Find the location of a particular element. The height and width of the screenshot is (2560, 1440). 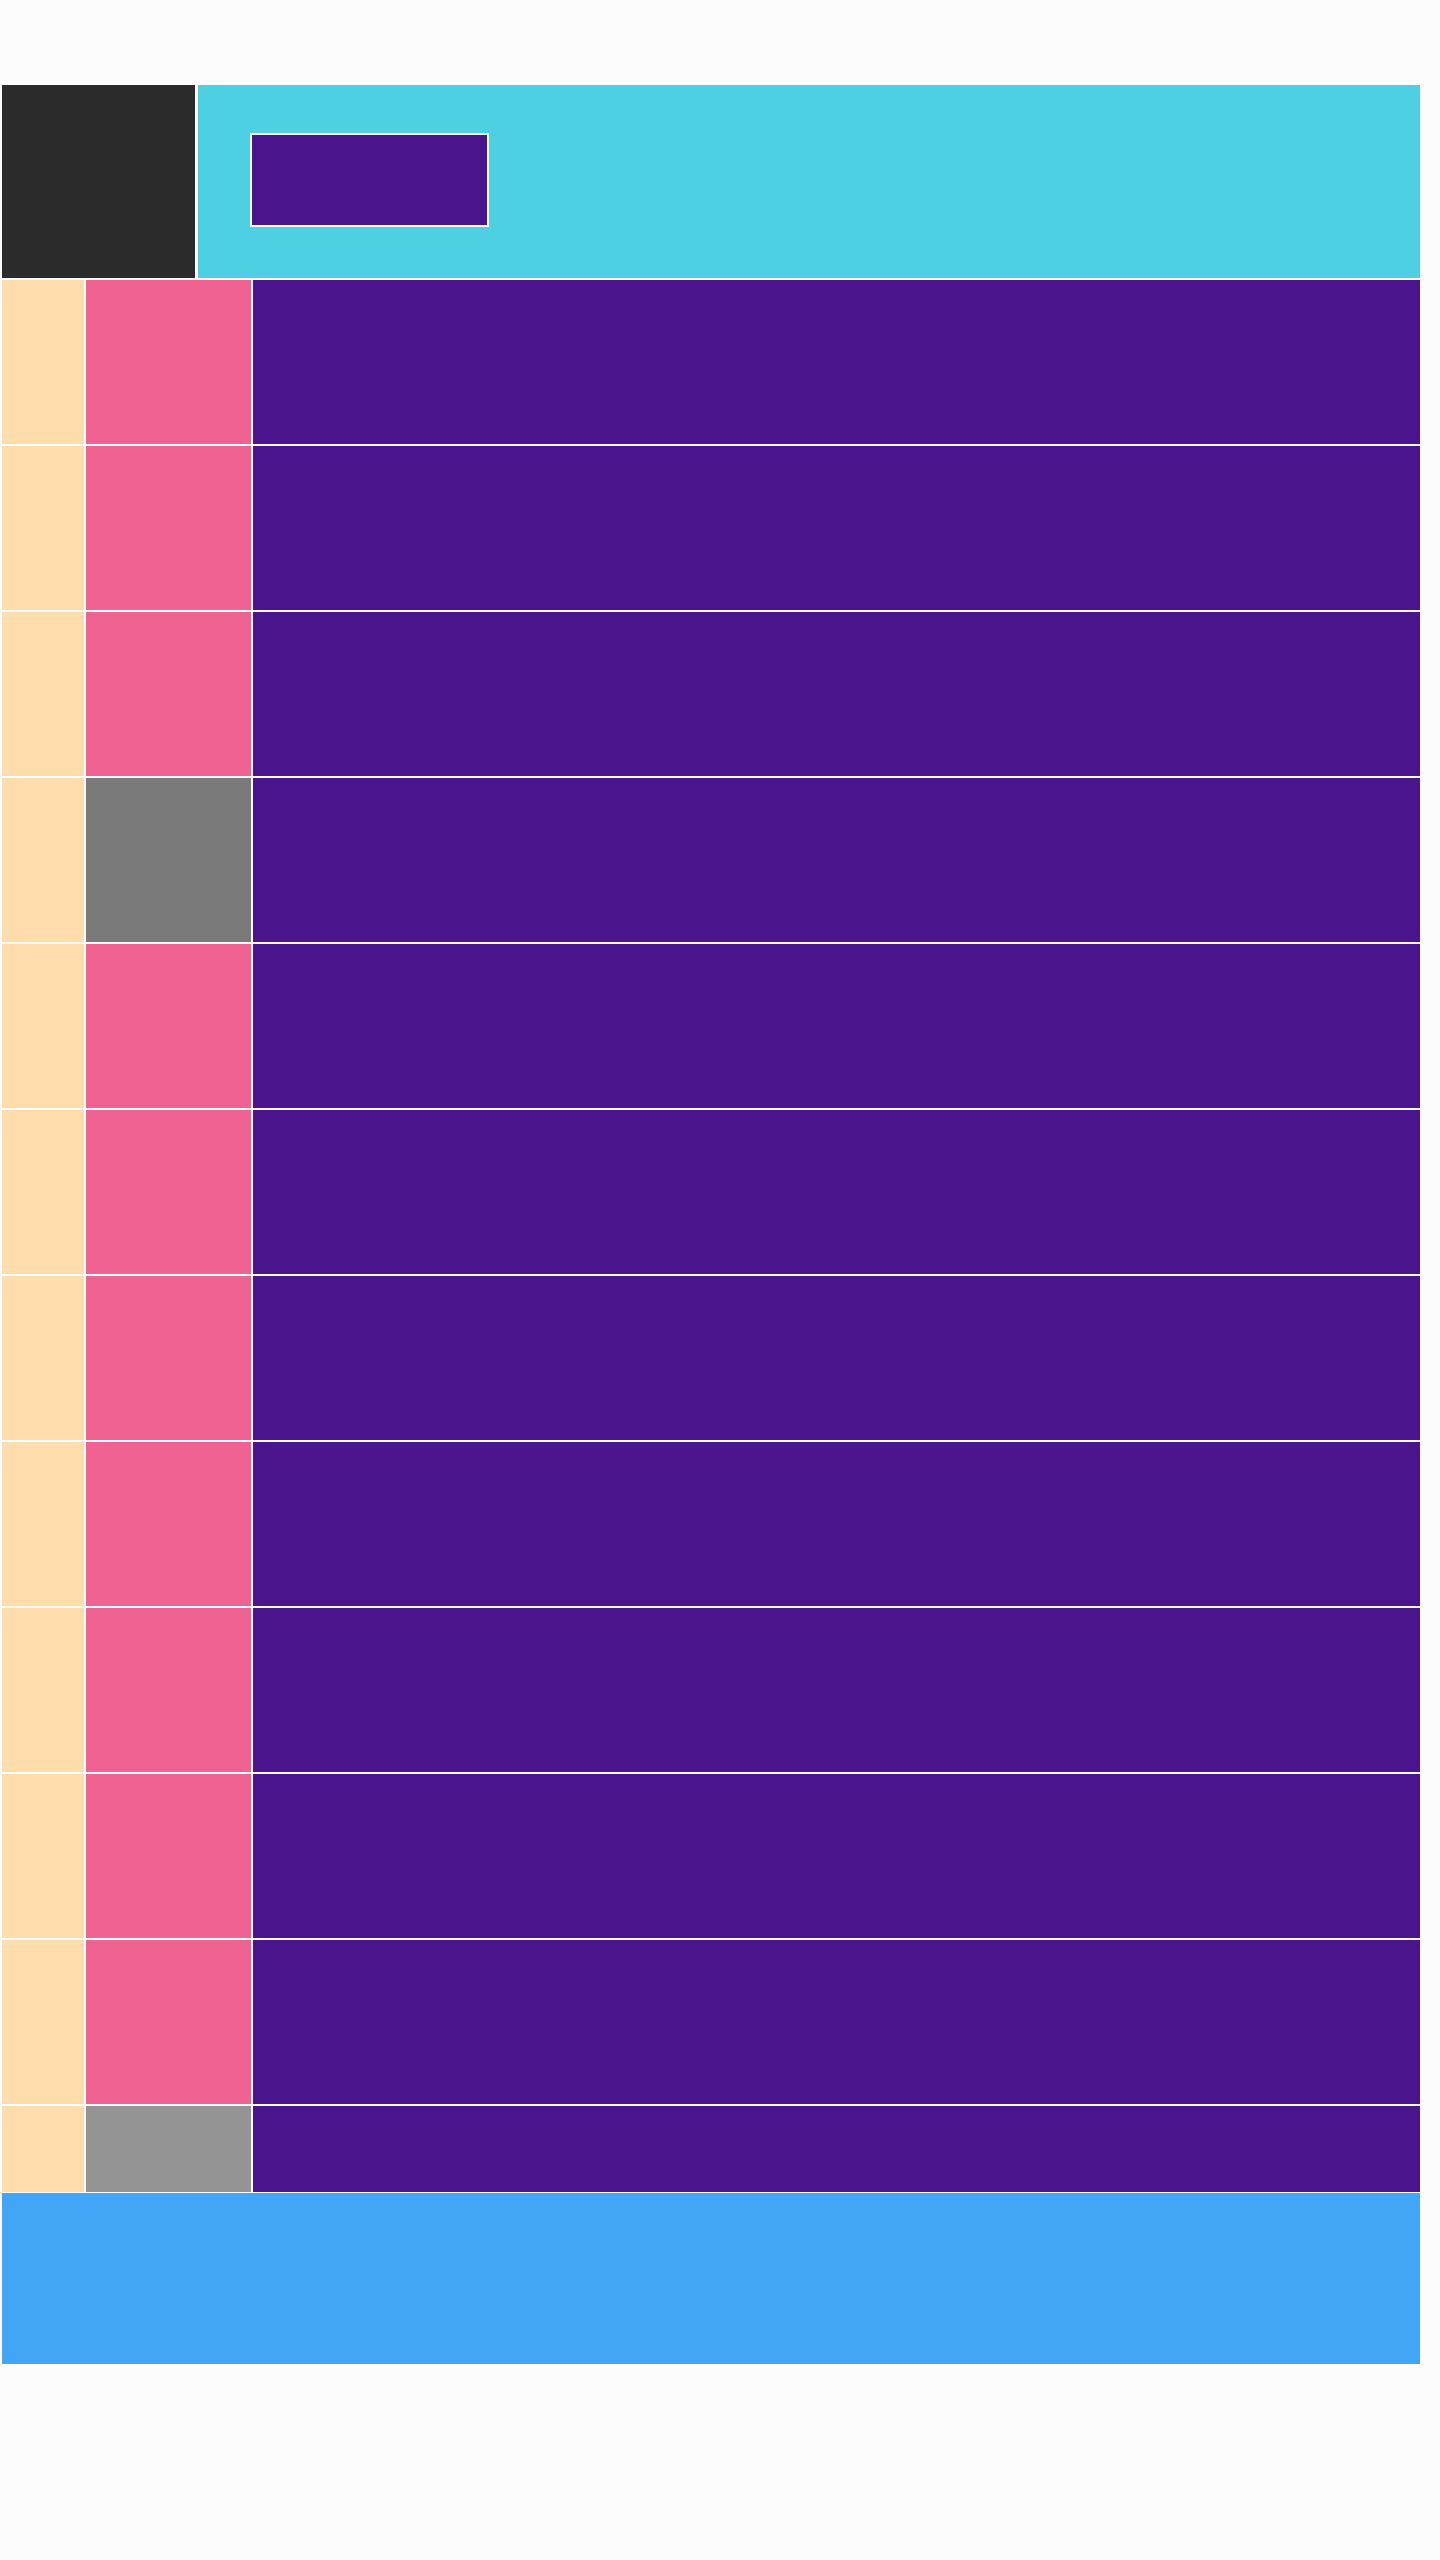

header-button is located at coordinates (369, 180).